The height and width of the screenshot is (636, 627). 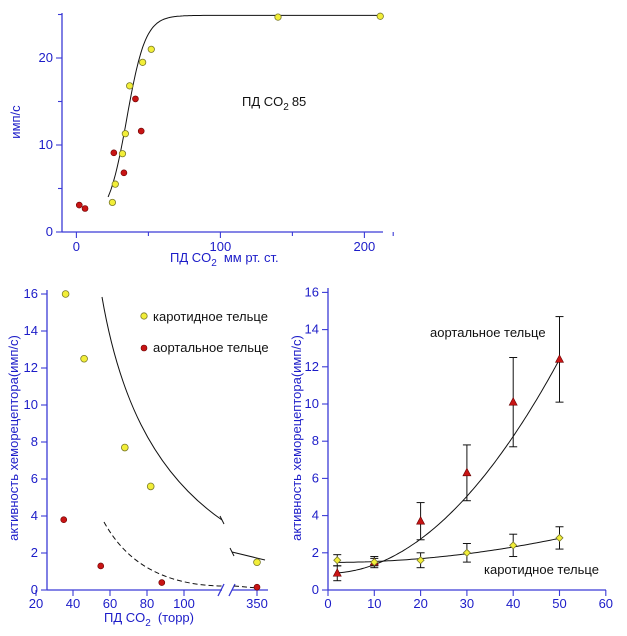 I want to click on p2-x-tick-label: 60, so click(x=110, y=603).